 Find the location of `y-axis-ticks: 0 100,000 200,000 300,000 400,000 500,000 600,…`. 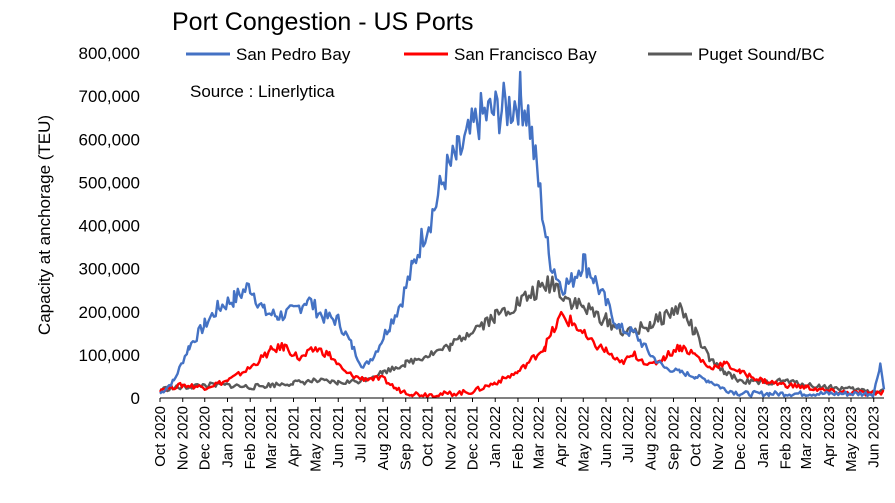

y-axis-ticks: 0 100,000 200,000 300,000 400,000 500,000 600,… is located at coordinates (109, 226).